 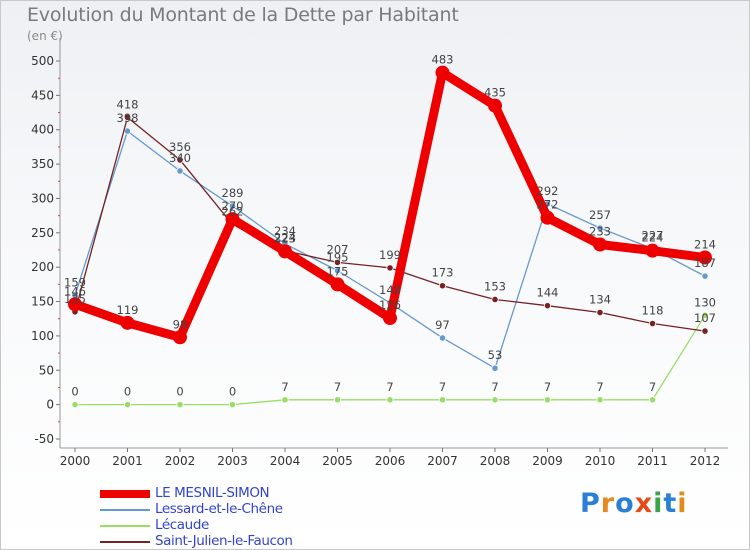 I want to click on data-label: 435, so click(x=495, y=93).